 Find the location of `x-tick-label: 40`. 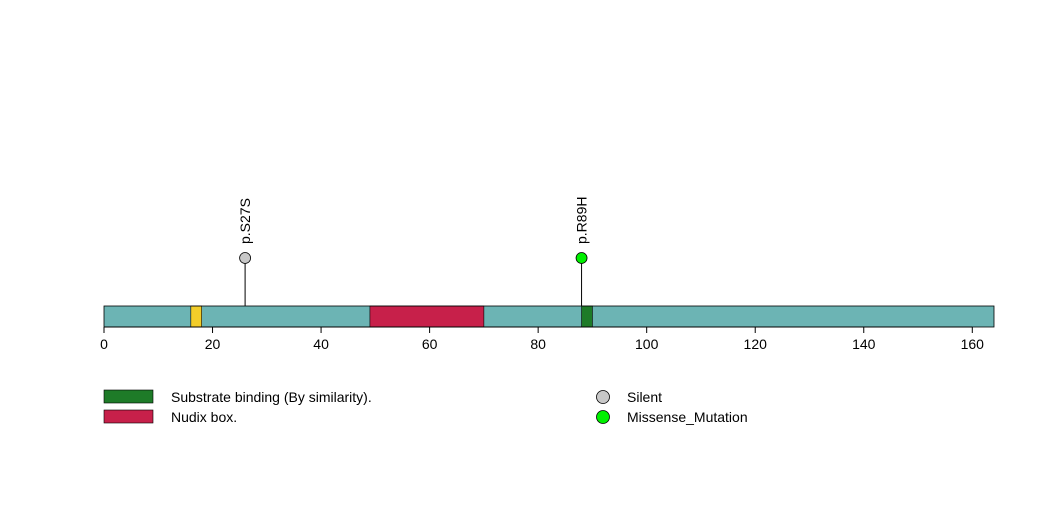

x-tick-label: 40 is located at coordinates (321, 344).